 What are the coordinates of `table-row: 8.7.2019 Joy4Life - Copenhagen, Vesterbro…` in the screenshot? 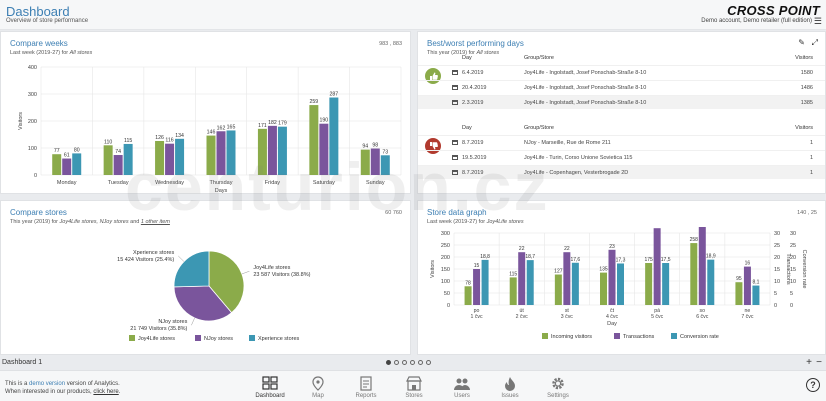 It's located at (621, 172).